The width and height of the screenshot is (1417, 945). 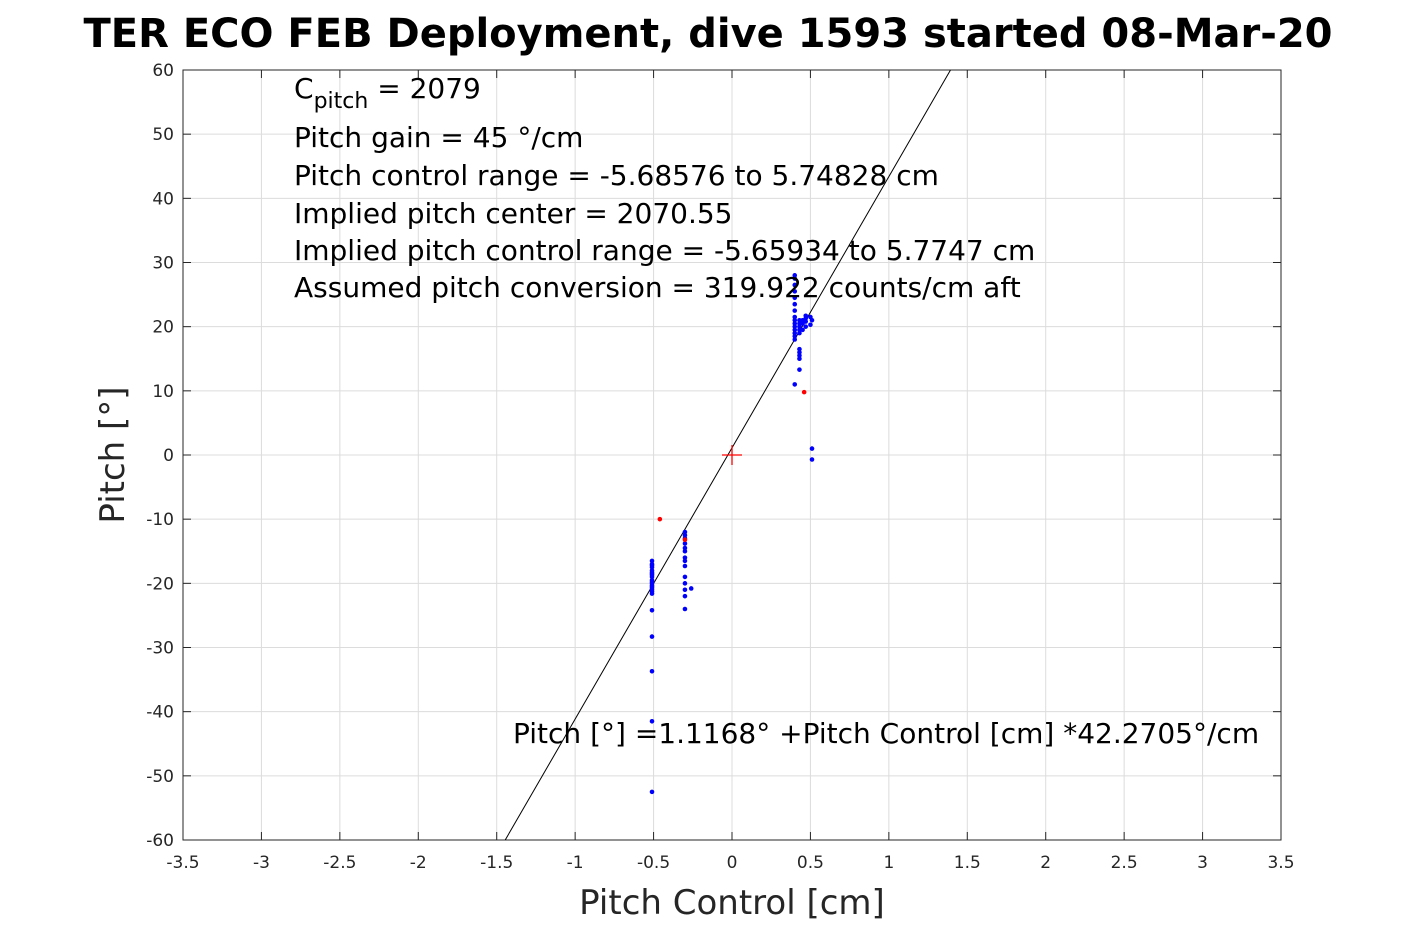 What do you see at coordinates (163, 199) in the screenshot?
I see `y-tick-label: 40` at bounding box center [163, 199].